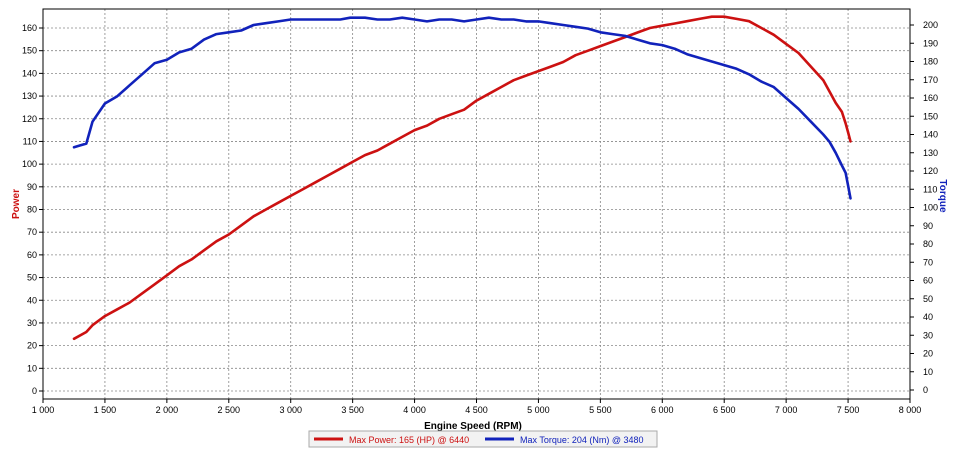  What do you see at coordinates (930, 80) in the screenshot?
I see `right-tick-label: 170` at bounding box center [930, 80].